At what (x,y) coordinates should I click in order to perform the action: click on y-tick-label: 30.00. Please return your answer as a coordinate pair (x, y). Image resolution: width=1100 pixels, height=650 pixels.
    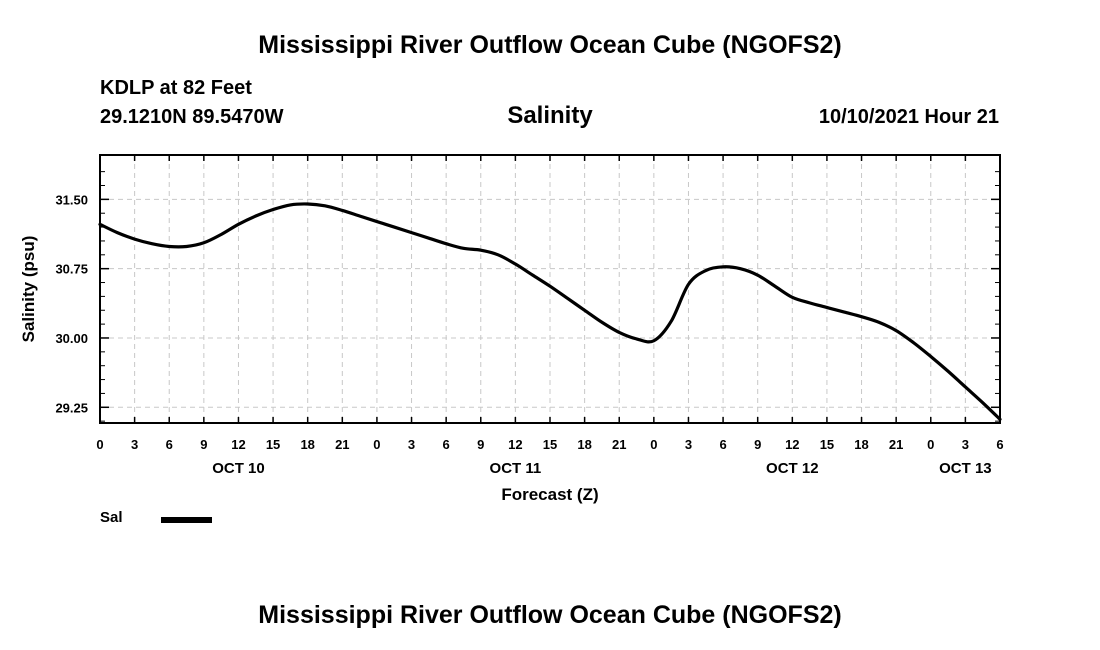
    Looking at the image, I should click on (71, 338).